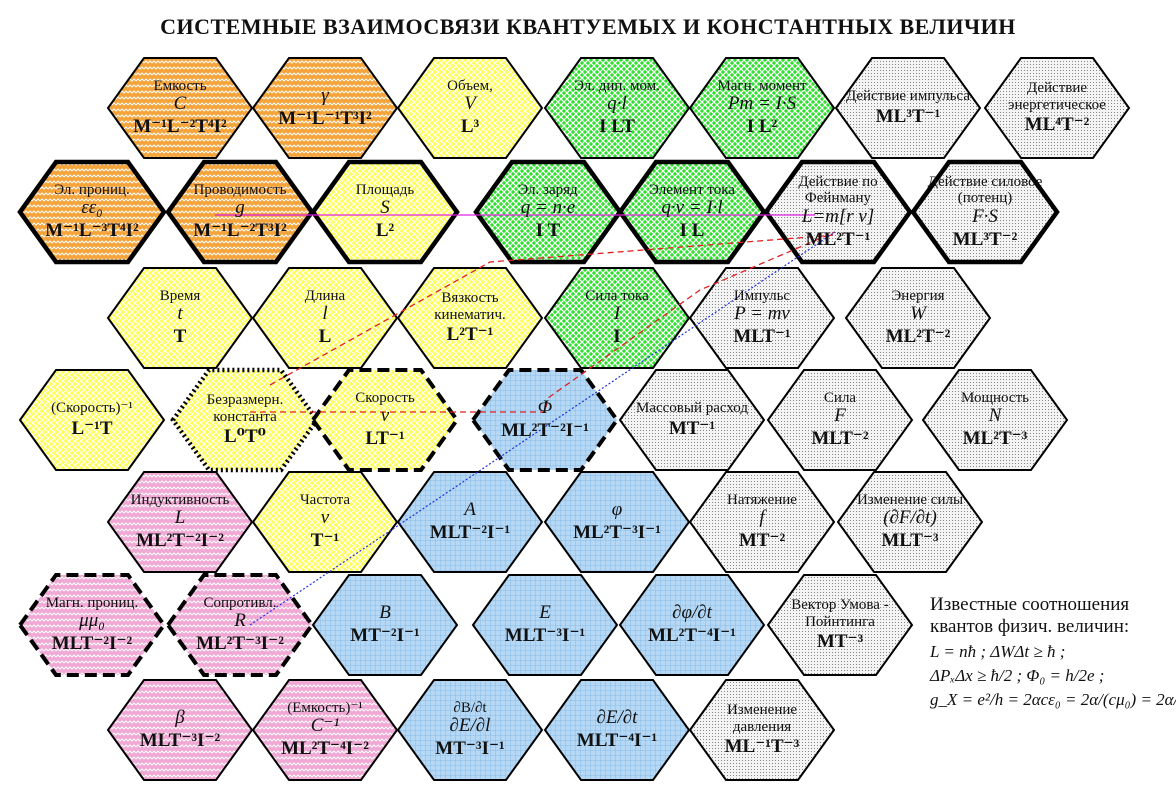 This screenshot has width=1176, height=802. I want to click on hex-label: Магн. прониц., so click(92, 602).